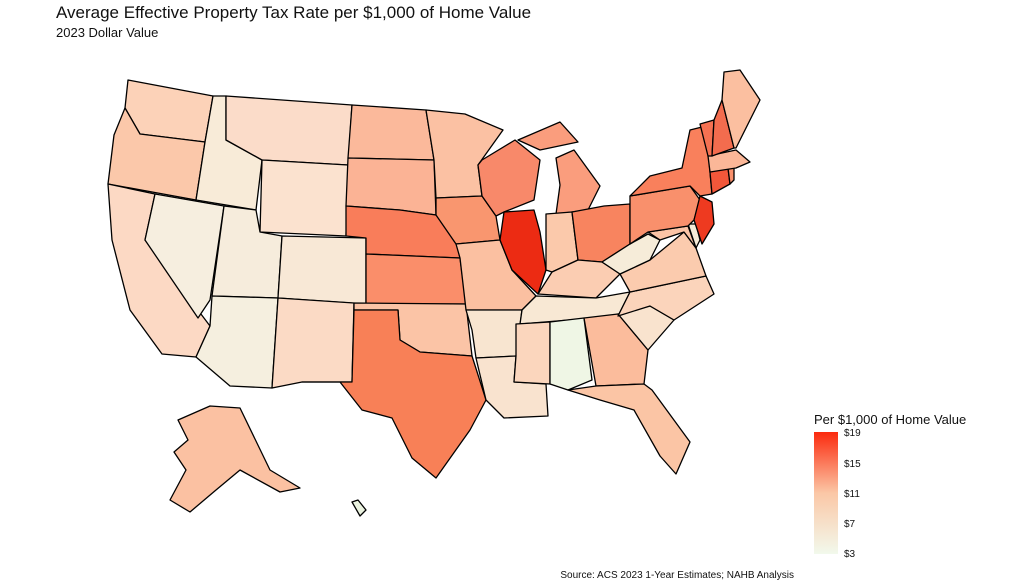 This screenshot has width=1024, height=588. What do you see at coordinates (852, 464) in the screenshot?
I see `legend-tick: $15` at bounding box center [852, 464].